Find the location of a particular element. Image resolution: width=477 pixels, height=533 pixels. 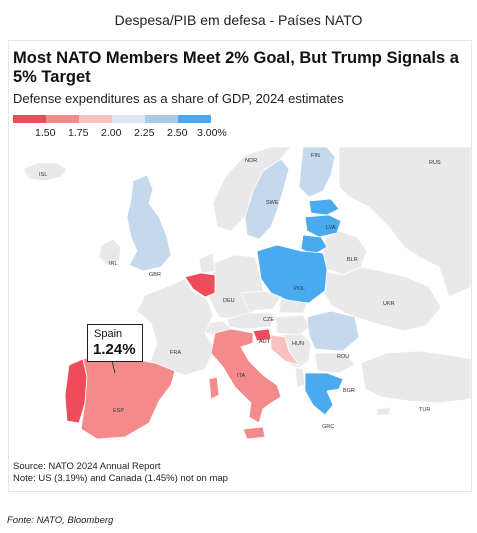

callout-country: Spain is located at coordinates (108, 334).